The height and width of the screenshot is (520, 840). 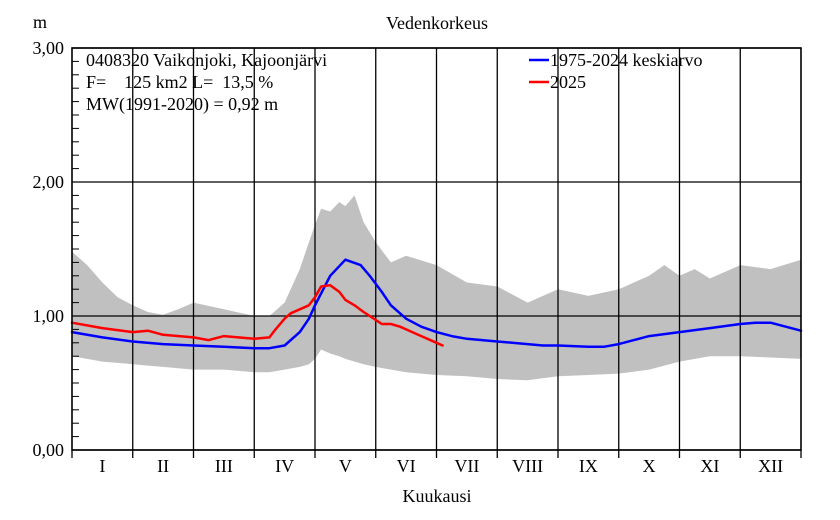 I want to click on x-month-label: VIII, so click(x=527, y=466).